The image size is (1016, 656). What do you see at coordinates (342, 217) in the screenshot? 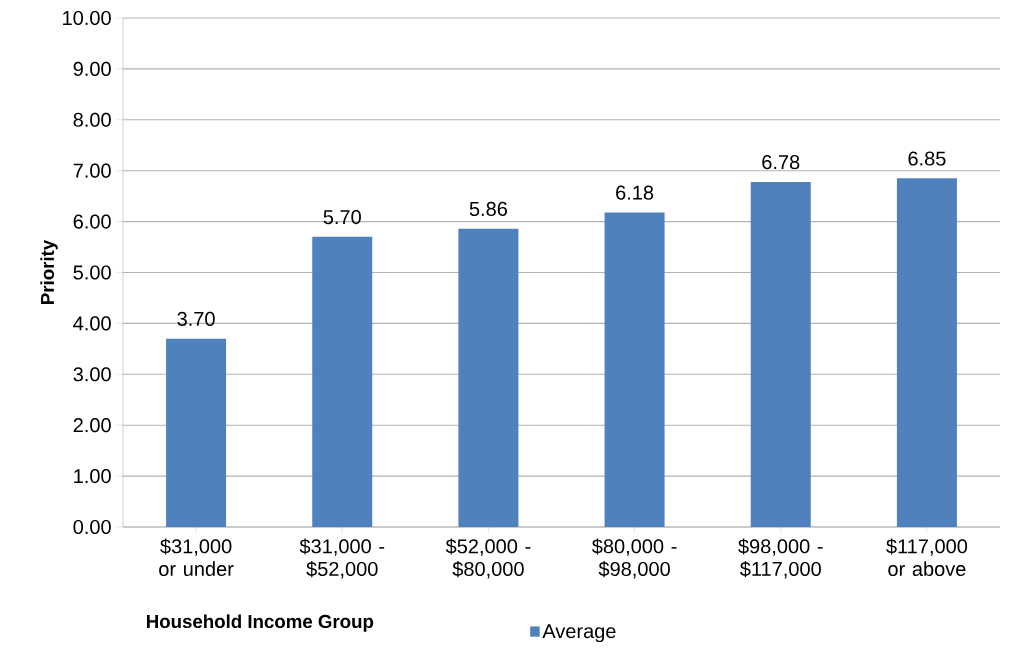
I see `data-label: 5.70` at bounding box center [342, 217].